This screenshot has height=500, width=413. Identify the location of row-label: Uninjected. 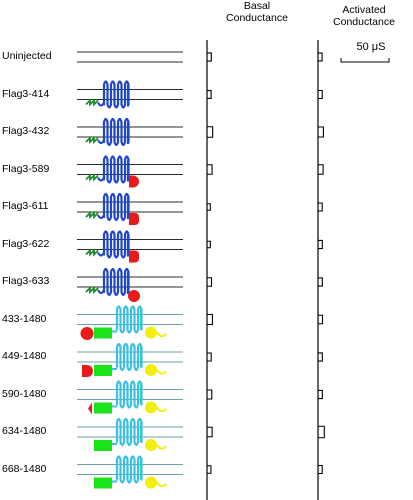
(27, 56).